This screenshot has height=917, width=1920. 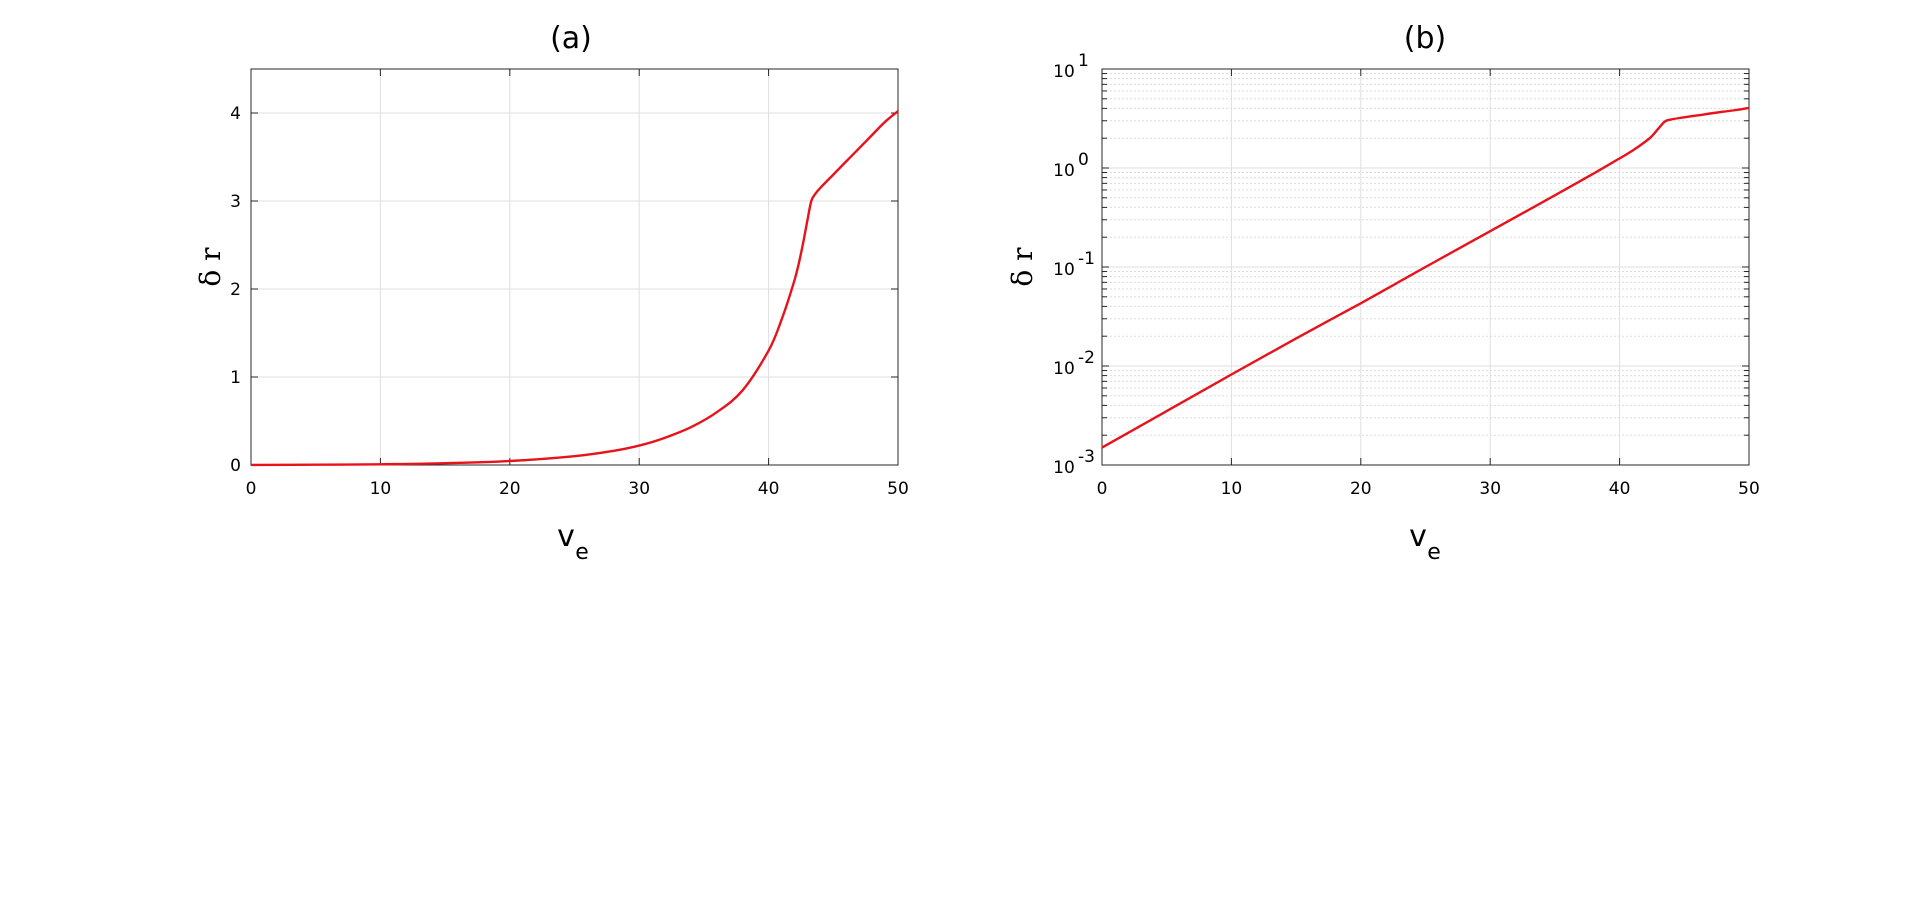 I want to click on plot-area, so click(x=574, y=267).